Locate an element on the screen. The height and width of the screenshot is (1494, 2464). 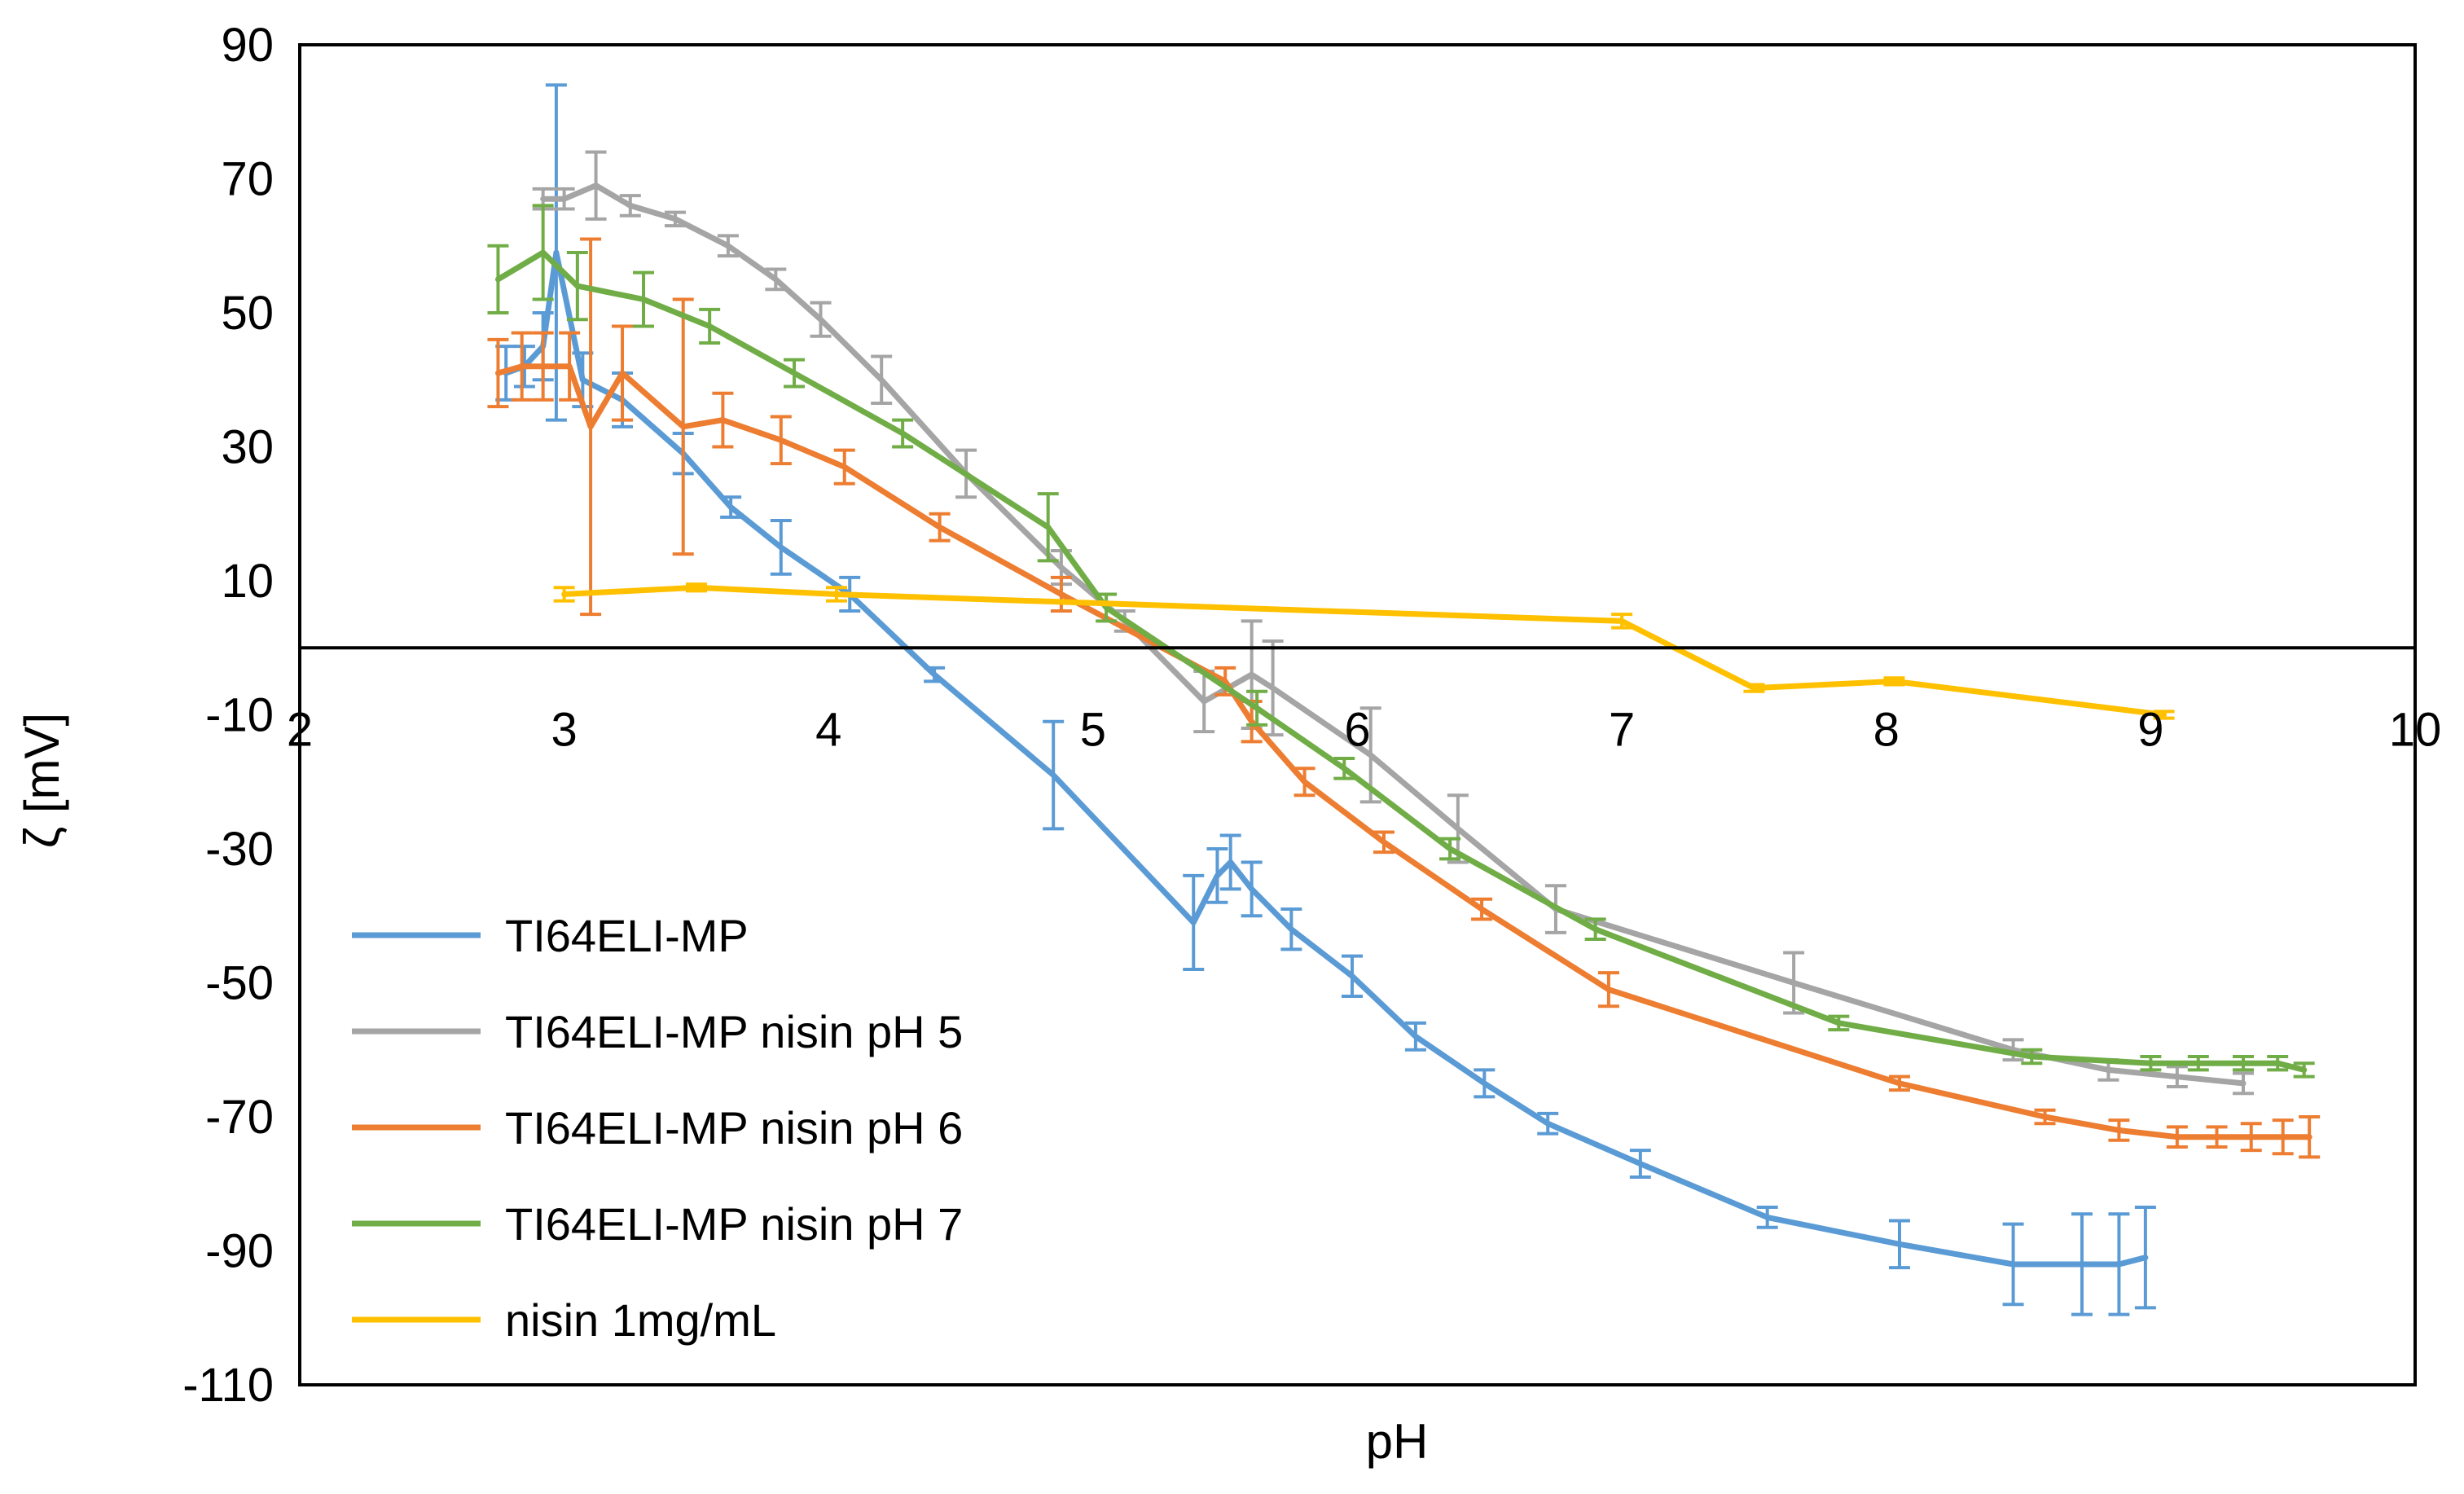
legend-label: TI64ELI-MP nisin pH 7 is located at coordinates (734, 1224).